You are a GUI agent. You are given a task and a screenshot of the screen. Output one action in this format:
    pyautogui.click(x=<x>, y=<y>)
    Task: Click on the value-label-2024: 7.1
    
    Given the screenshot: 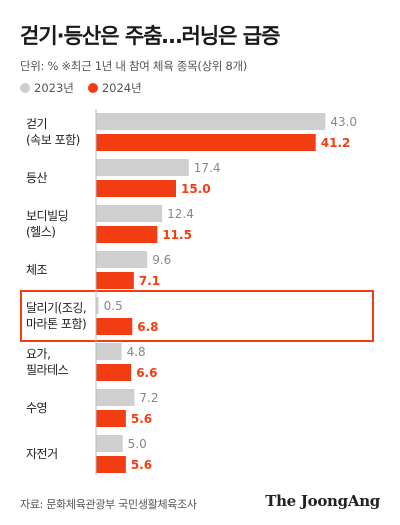 What is the action you would take?
    pyautogui.click(x=149, y=281)
    